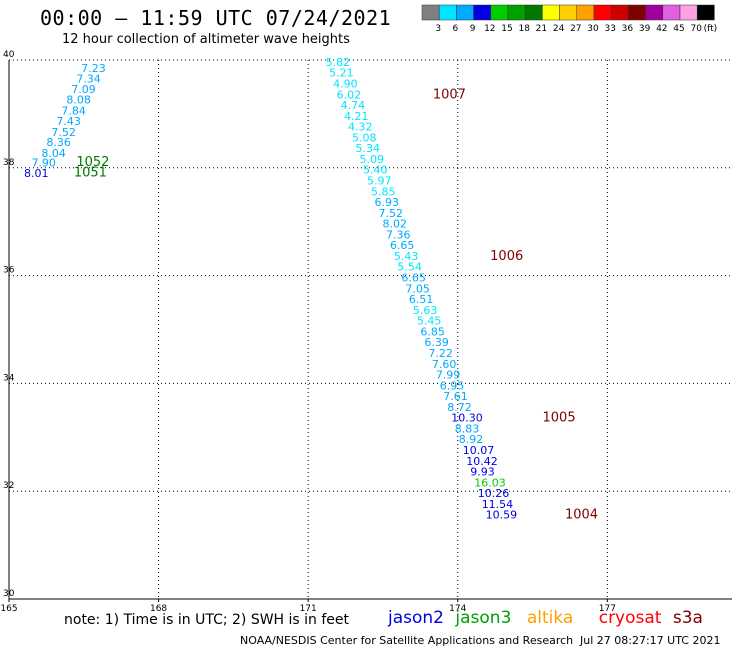  Describe the element at coordinates (93, 68) in the screenshot. I see `wave-height-point: 7.23` at that location.